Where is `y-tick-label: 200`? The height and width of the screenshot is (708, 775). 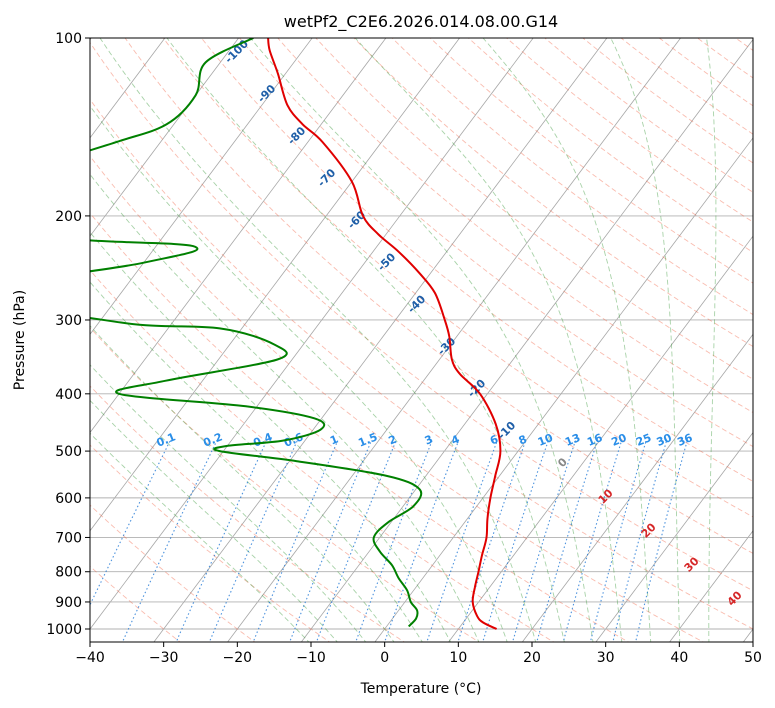
y-tick-label: 200 is located at coordinates (68, 217).